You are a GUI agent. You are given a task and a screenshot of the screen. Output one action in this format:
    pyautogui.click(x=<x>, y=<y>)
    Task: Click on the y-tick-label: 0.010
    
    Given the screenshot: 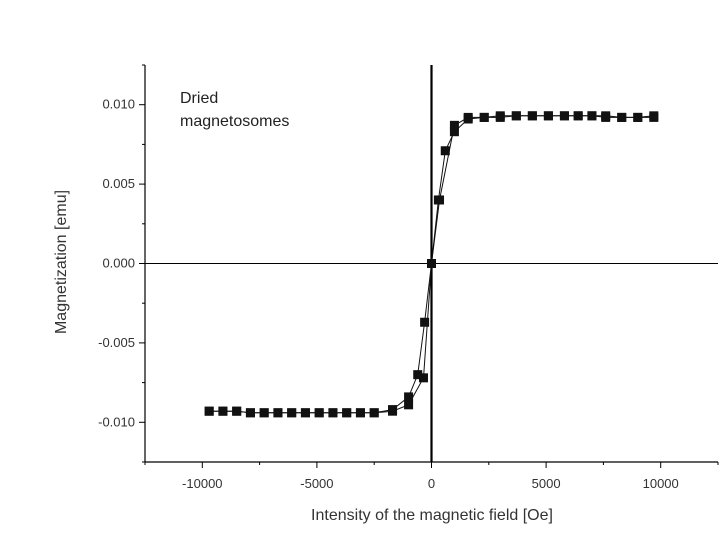 What is the action you would take?
    pyautogui.click(x=118, y=104)
    